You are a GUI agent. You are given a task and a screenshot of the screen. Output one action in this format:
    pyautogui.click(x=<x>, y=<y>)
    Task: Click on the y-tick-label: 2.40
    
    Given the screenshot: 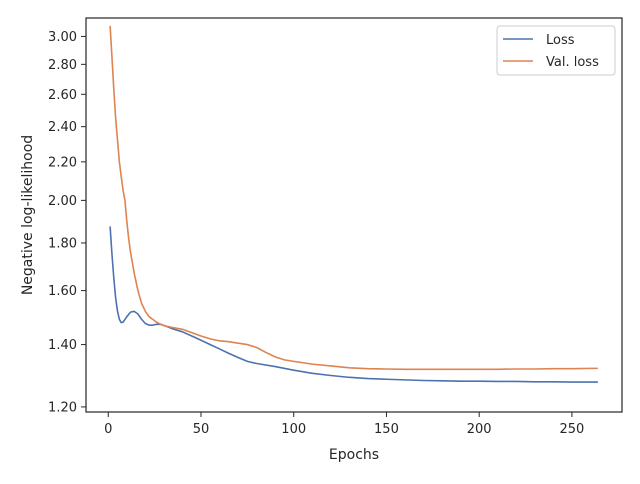 What is the action you would take?
    pyautogui.click(x=62, y=127)
    